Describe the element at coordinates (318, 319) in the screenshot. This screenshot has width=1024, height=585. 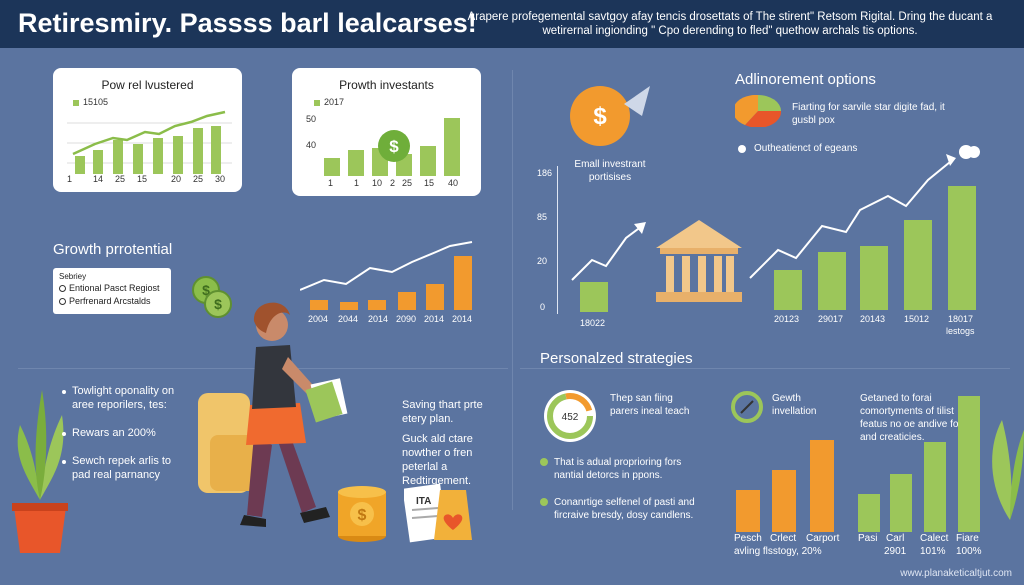
I see `tick-label: 2004` at that location.